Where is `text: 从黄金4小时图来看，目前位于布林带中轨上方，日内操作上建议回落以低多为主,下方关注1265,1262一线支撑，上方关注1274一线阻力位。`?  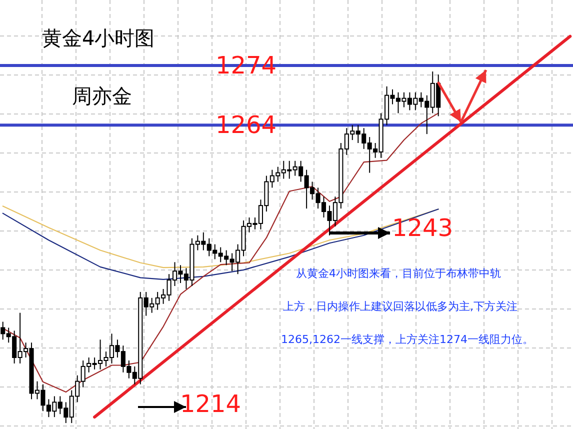 text: 从黄金4小时图来看，目前位于布林带中轨上方，日内操作上建议回落以低多为主,下方关注1265,1262一线支撑，上方关注1274一线阻力位。 is located at coordinates (407, 306).